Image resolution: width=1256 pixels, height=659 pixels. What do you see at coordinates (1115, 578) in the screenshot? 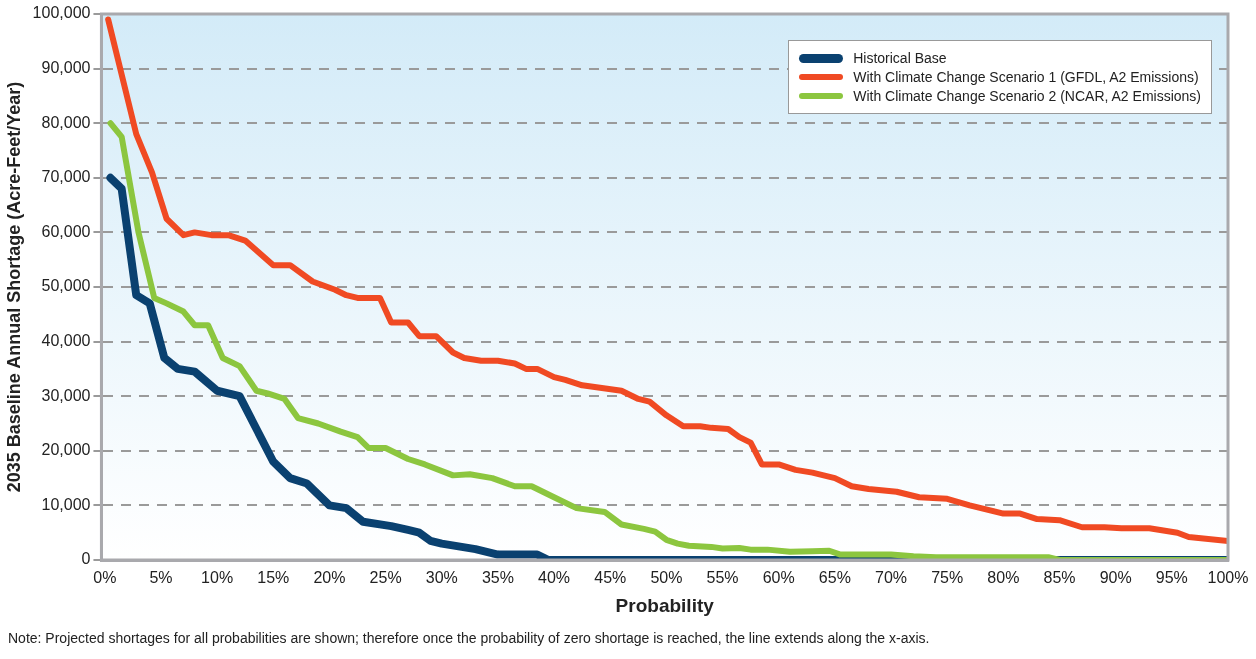
I see `x-tick-label: 90%` at bounding box center [1115, 578].